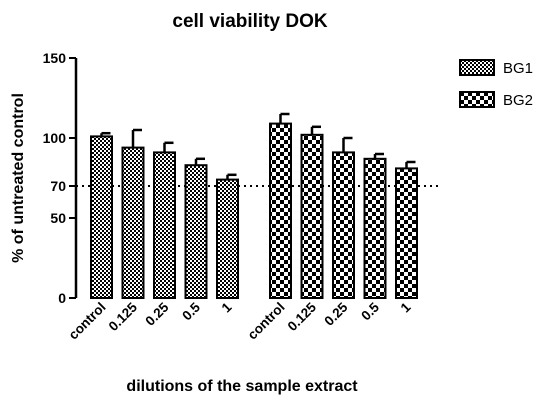 This screenshot has height=405, width=550. Describe the element at coordinates (55, 138) in the screenshot. I see `y-tick-label: 100` at that location.